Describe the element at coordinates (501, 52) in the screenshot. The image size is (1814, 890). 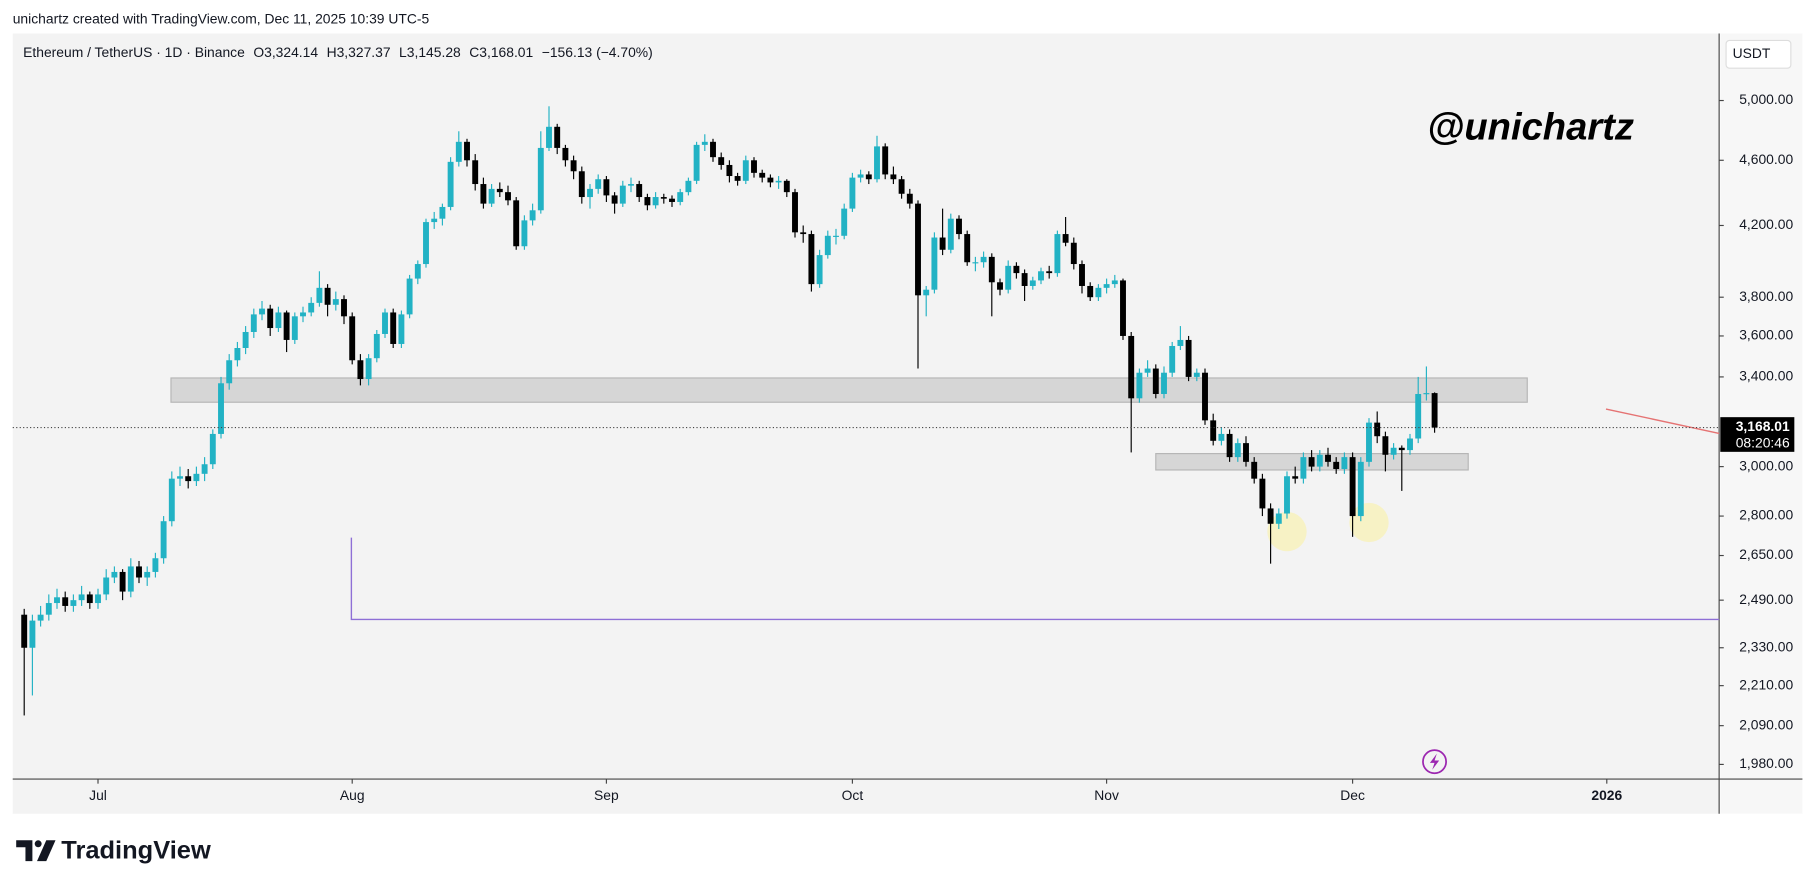
I see `close-value: C3,168.01` at that location.